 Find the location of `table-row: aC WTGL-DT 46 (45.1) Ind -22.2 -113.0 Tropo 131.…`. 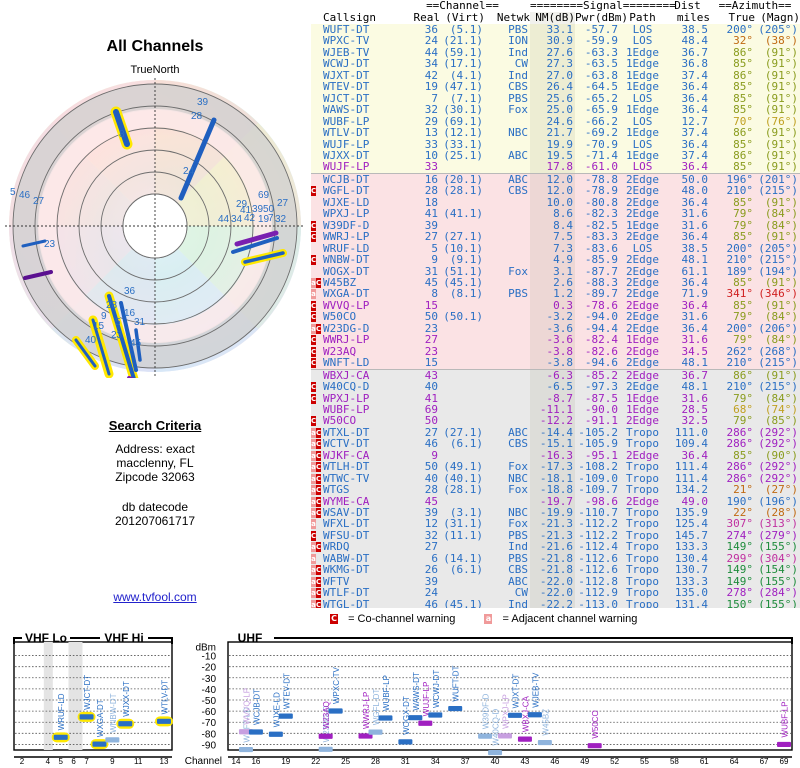

table-row: aC WTGL-DT 46 (45.1) Ind -22.2 -113.0 Tropo 131.… is located at coordinates (555, 602).